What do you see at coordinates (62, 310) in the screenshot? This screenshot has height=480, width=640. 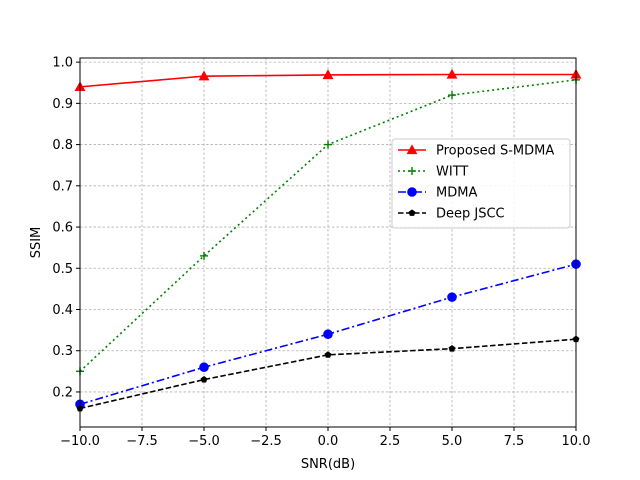 I see `y-tick-label: 0.4` at bounding box center [62, 310].